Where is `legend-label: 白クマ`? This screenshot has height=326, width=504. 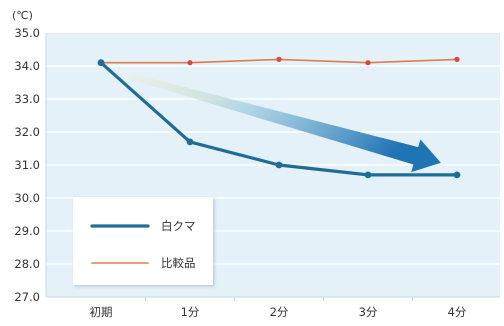 legend-label: 白クマ is located at coordinates (178, 226).